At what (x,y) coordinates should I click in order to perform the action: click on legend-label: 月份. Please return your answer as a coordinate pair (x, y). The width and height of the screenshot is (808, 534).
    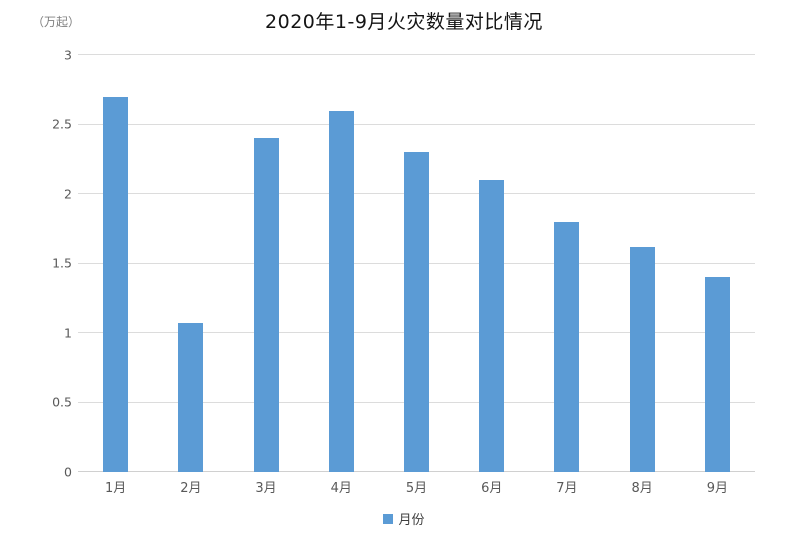
    Looking at the image, I should click on (411, 520).